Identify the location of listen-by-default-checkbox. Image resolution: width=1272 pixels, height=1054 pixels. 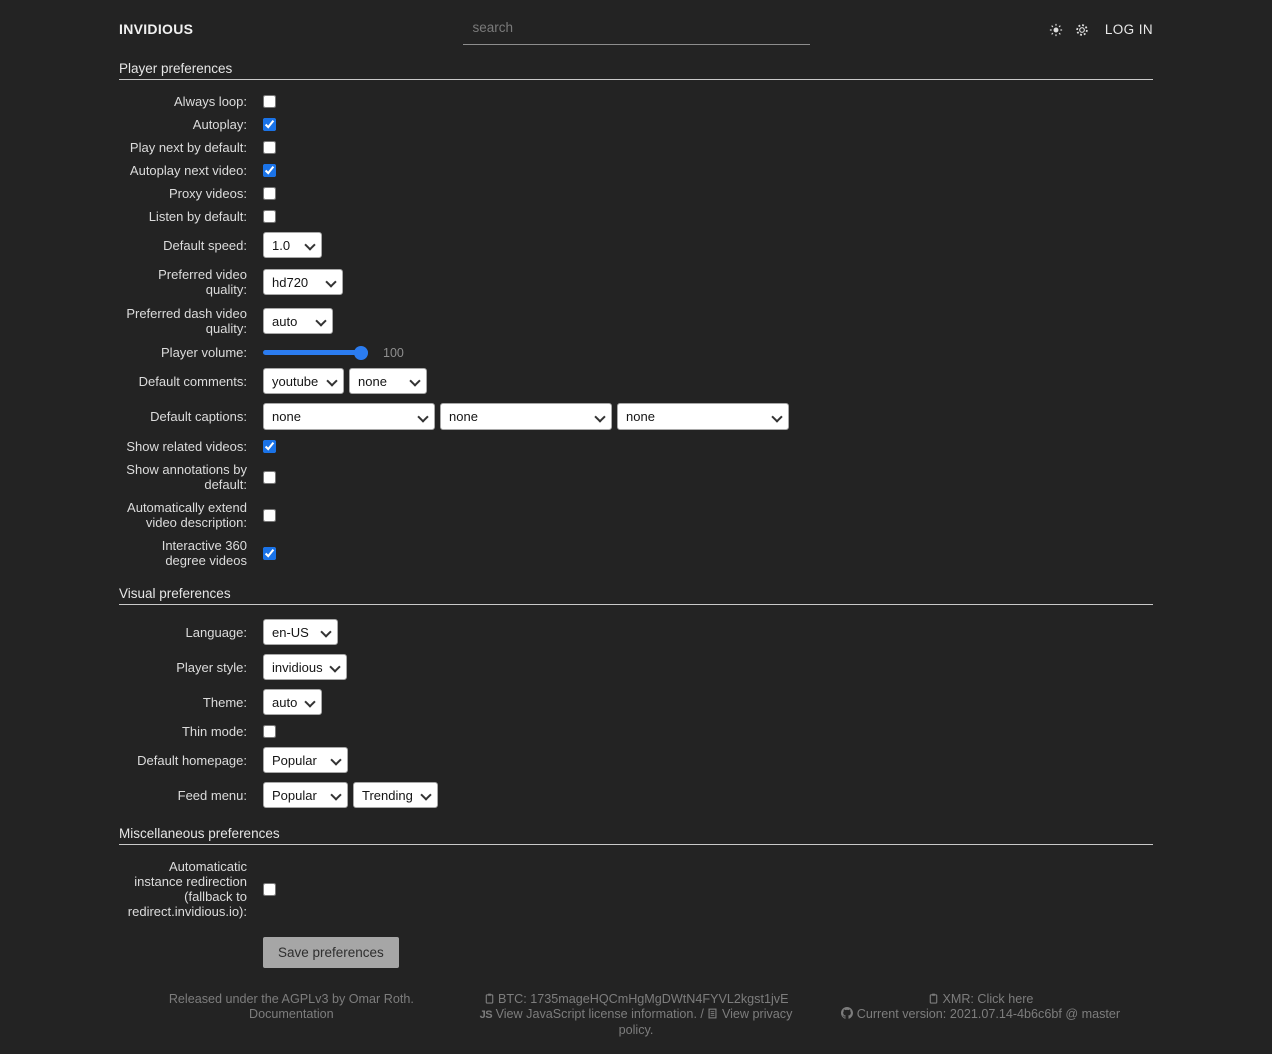
(269, 216).